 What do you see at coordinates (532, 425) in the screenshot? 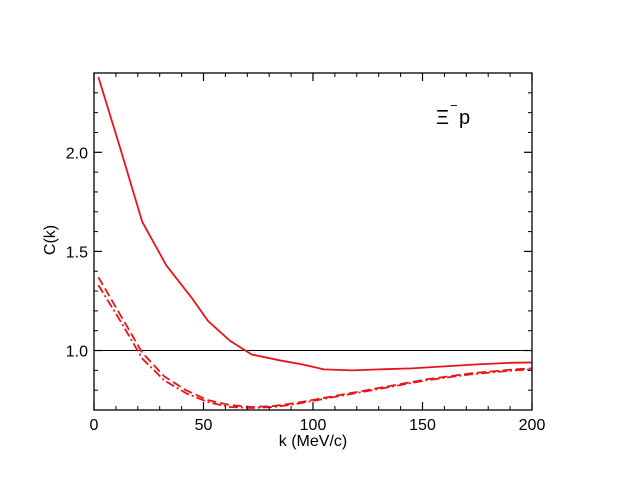
I see `x-tick-label: 200` at bounding box center [532, 425].